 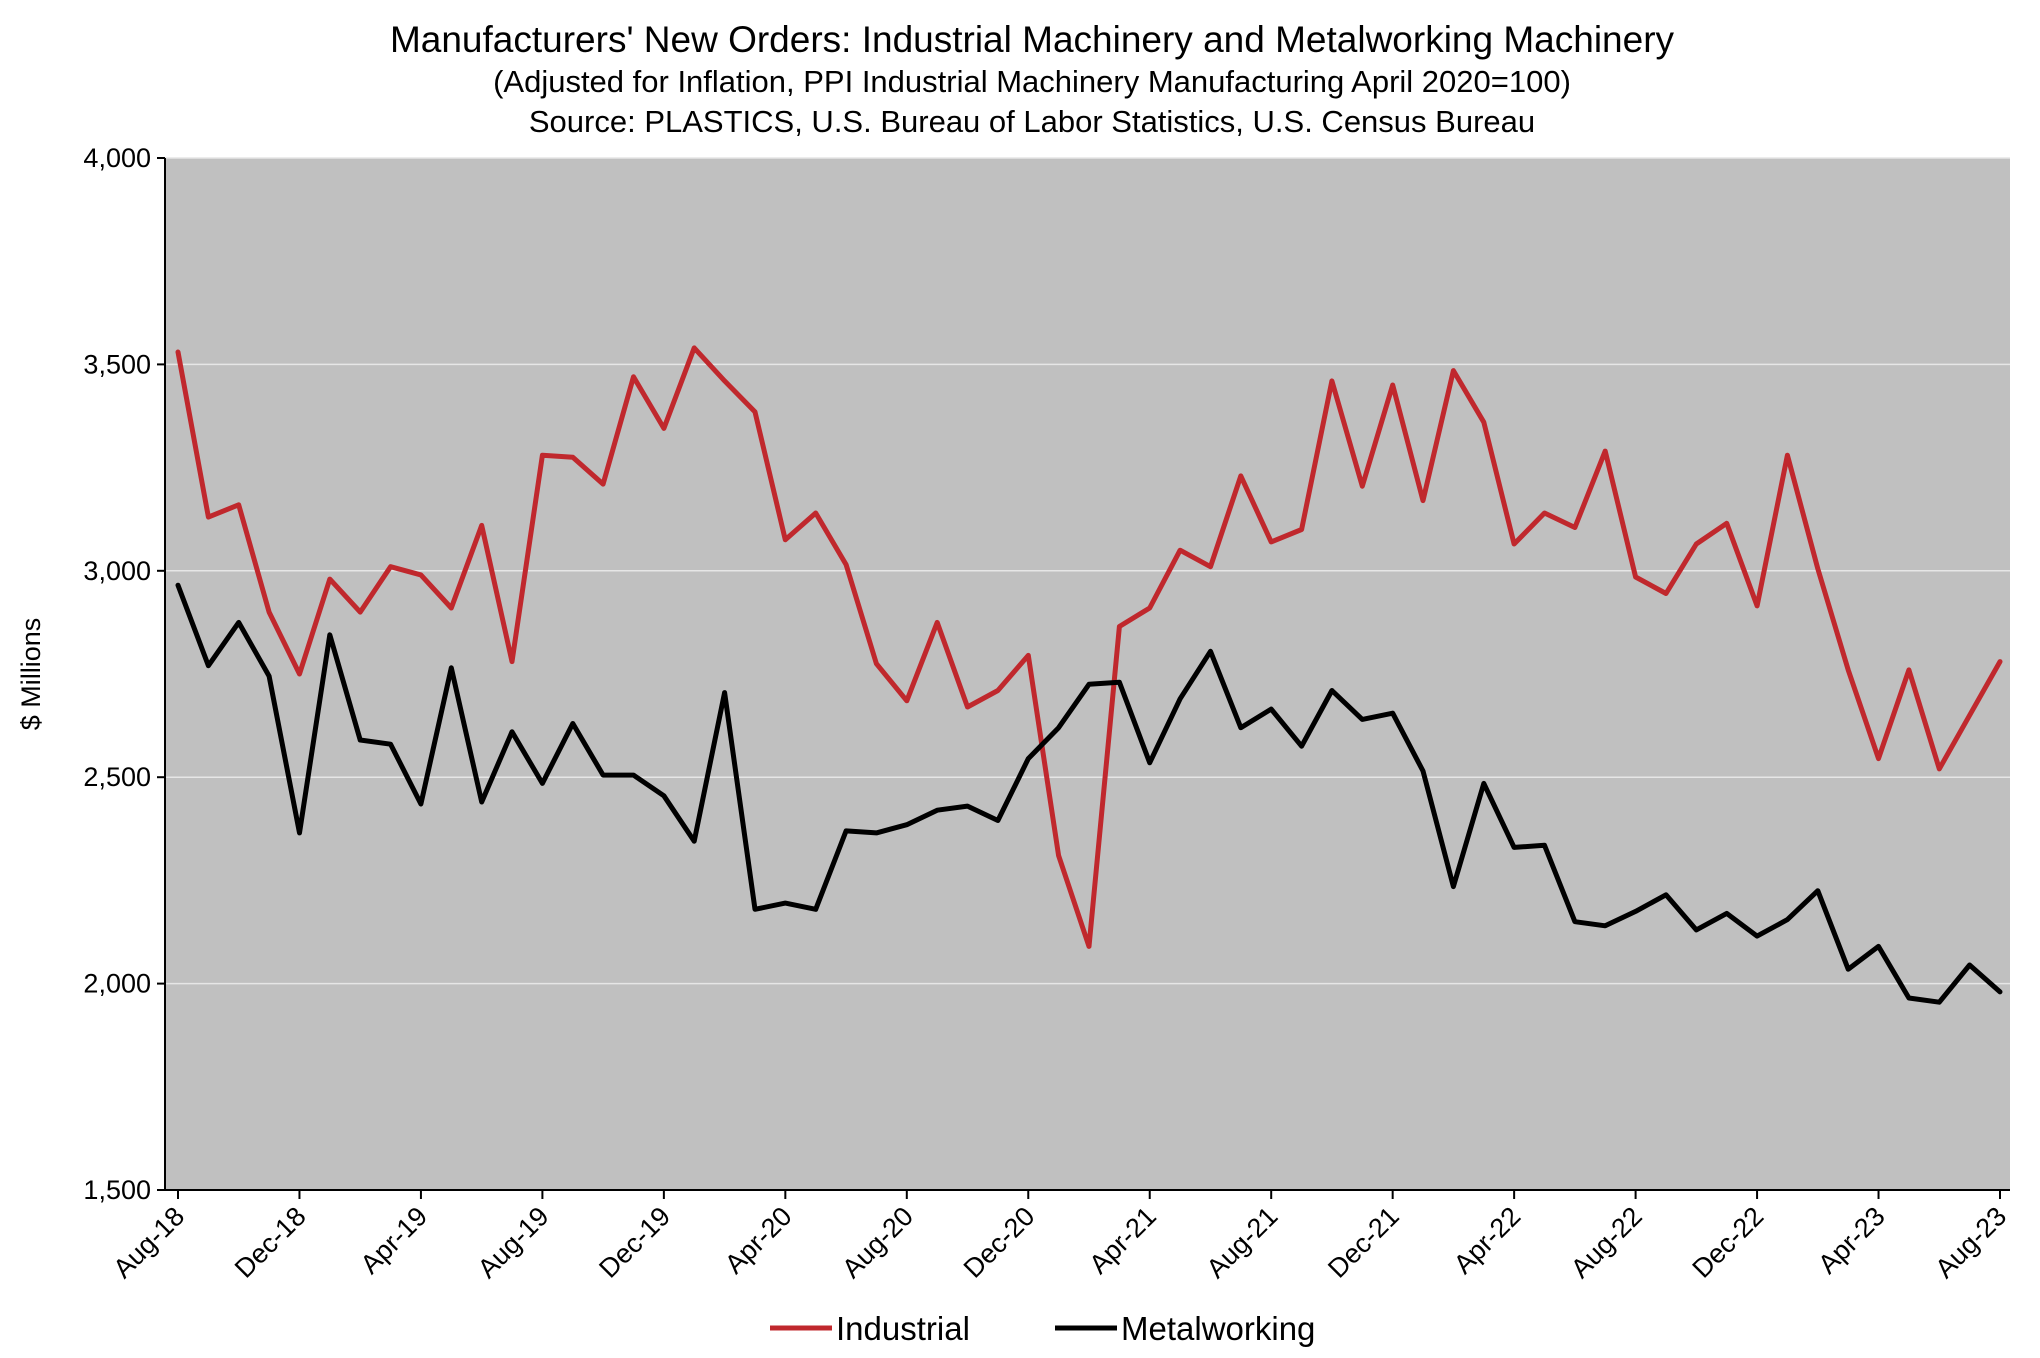 I want to click on x-tick-label: Apr-20, so click(x=758, y=1240).